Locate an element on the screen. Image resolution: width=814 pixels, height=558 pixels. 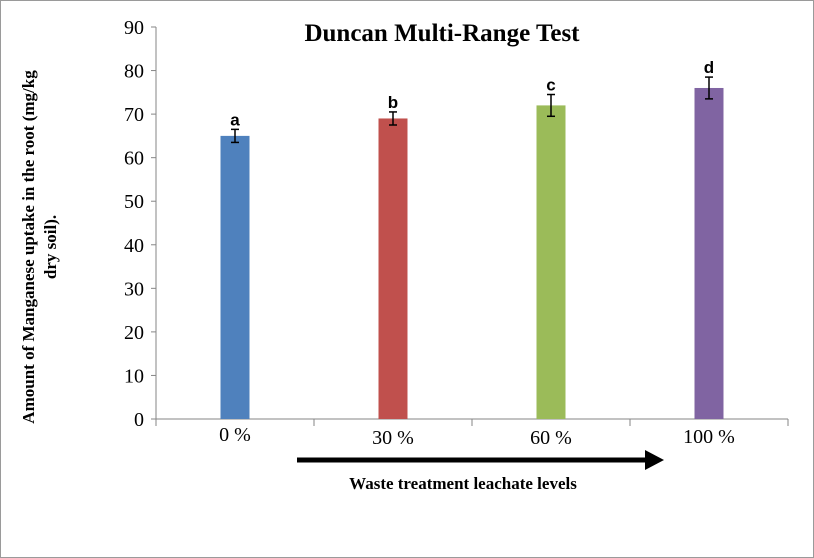
y-tick-label: 20 is located at coordinates (134, 333).